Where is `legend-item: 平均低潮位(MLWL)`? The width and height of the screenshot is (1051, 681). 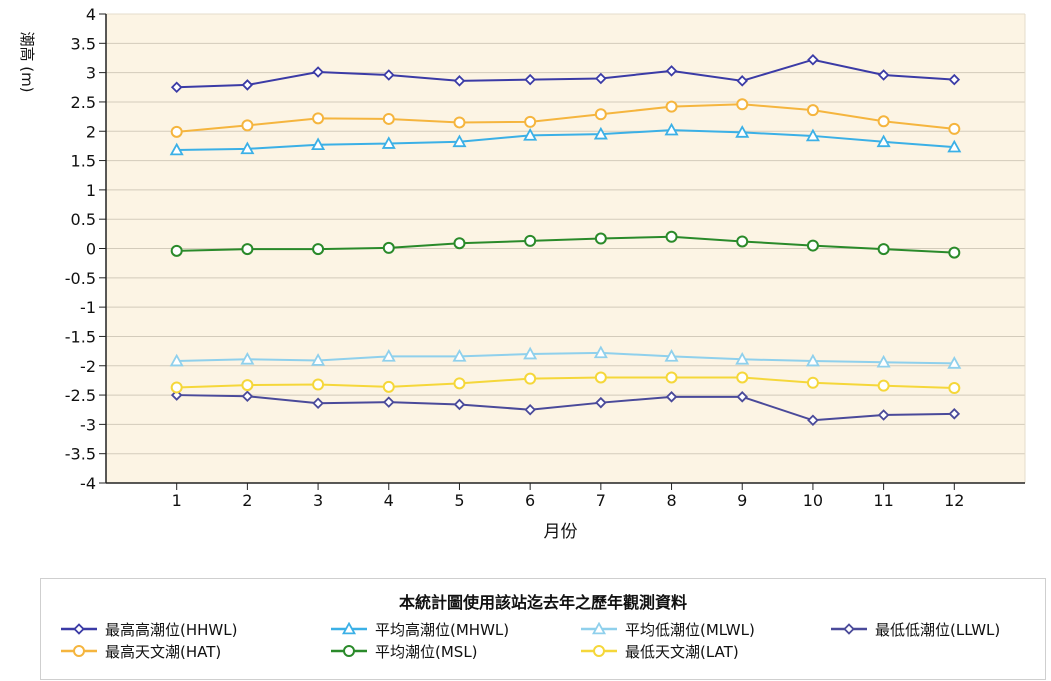
legend-item: 平均低潮位(MLWL) is located at coordinates (667, 629).